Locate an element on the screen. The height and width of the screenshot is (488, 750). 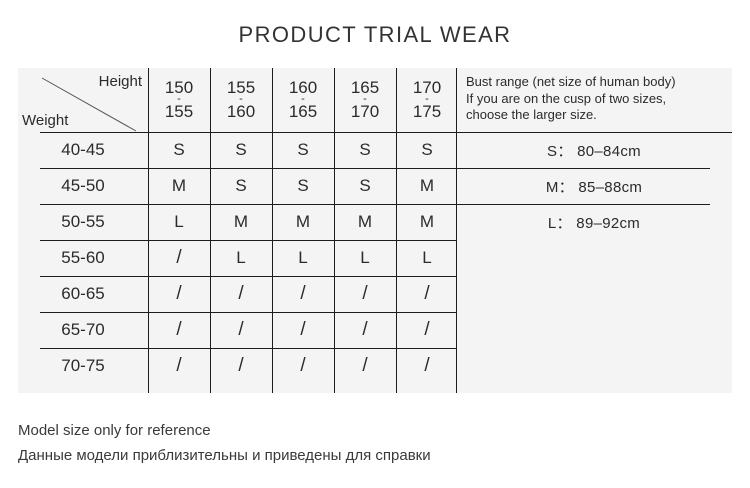
note-line: If you are on the cusp of two sizes, is located at coordinates (566, 98).